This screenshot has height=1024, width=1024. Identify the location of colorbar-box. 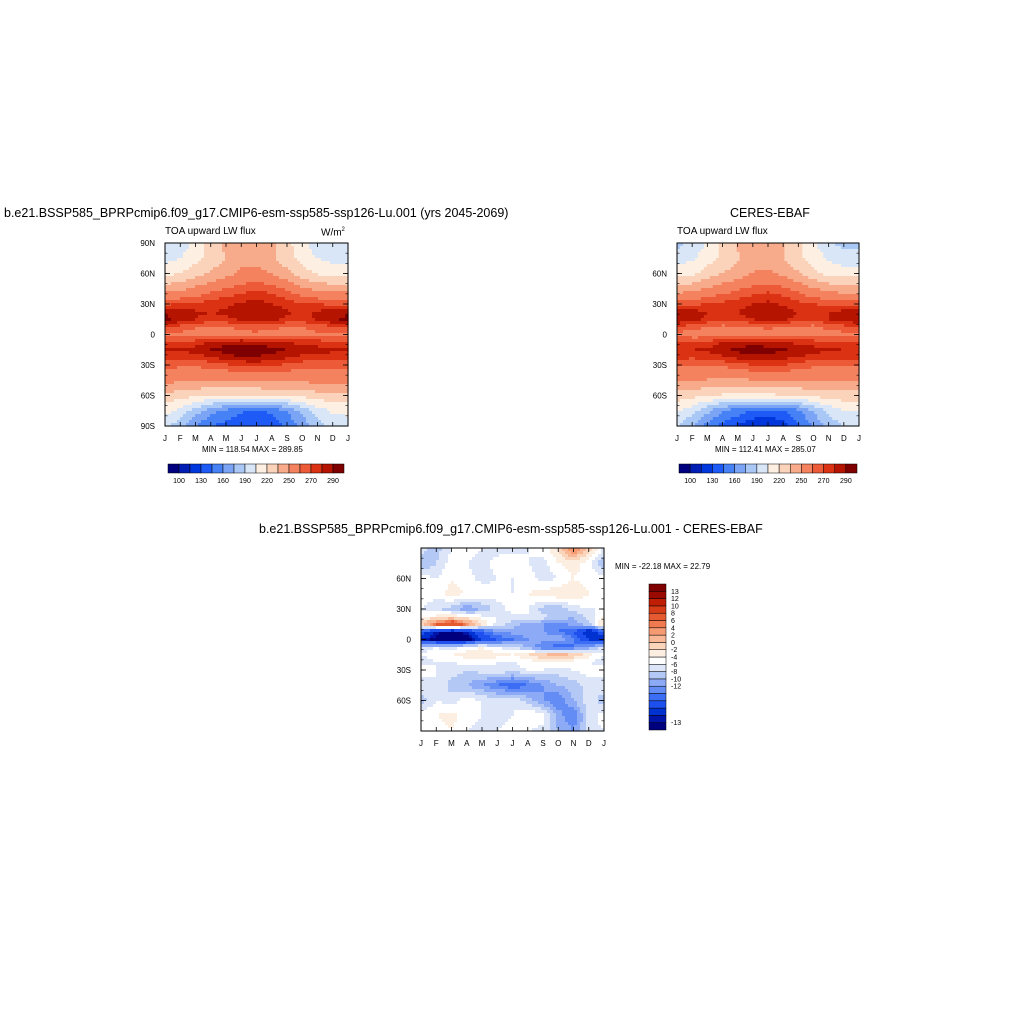
(173, 468).